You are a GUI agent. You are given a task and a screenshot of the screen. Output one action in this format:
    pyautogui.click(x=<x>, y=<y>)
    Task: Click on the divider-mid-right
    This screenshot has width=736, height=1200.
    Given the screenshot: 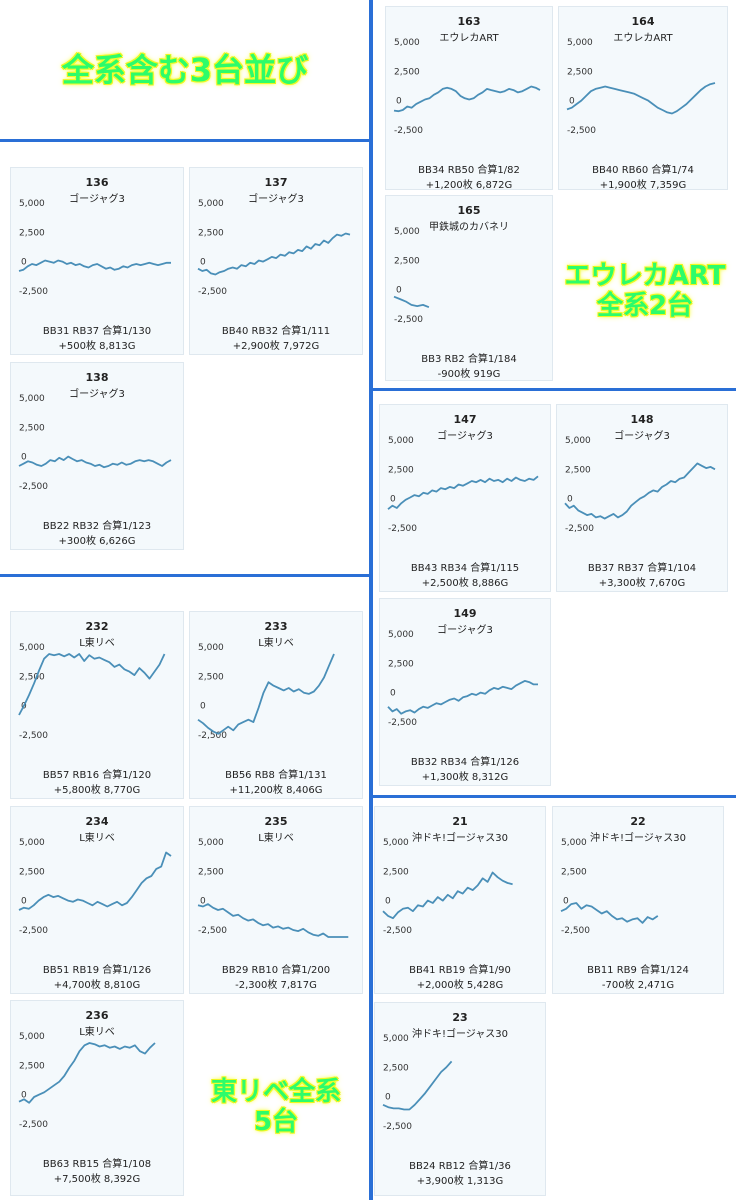 What is the action you would take?
    pyautogui.click(x=554, y=796)
    